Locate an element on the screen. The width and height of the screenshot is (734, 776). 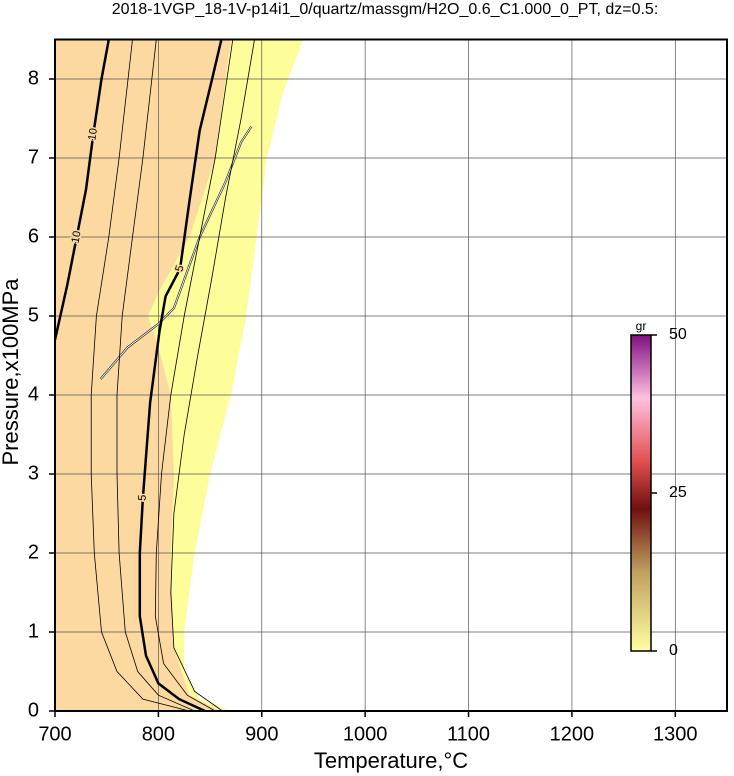
y-tick-label: 0 is located at coordinates (33, 710).